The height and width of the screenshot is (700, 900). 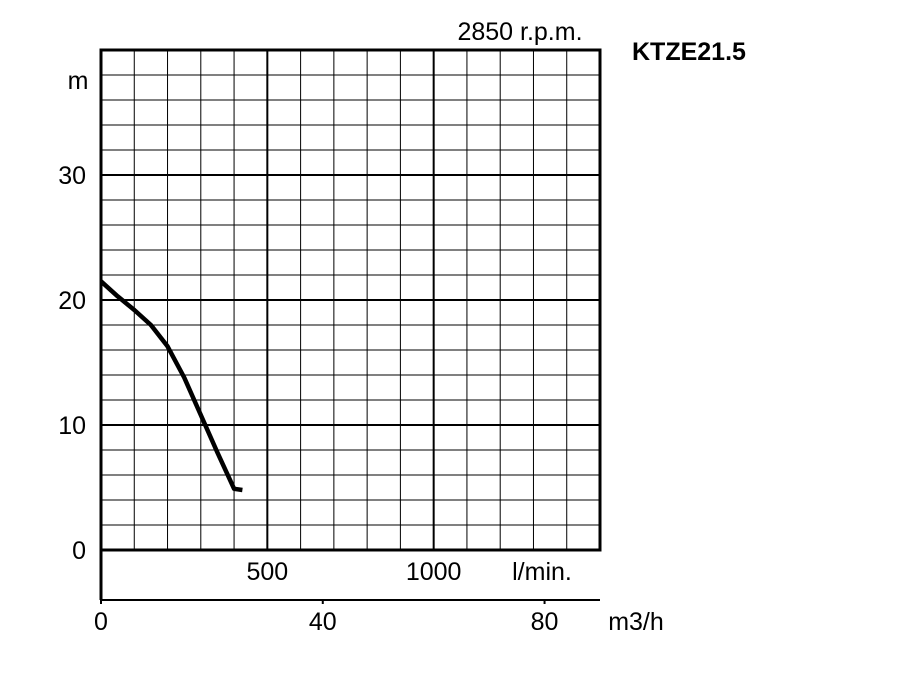 I want to click on chart-title: KTZE21.5, so click(x=689, y=52).